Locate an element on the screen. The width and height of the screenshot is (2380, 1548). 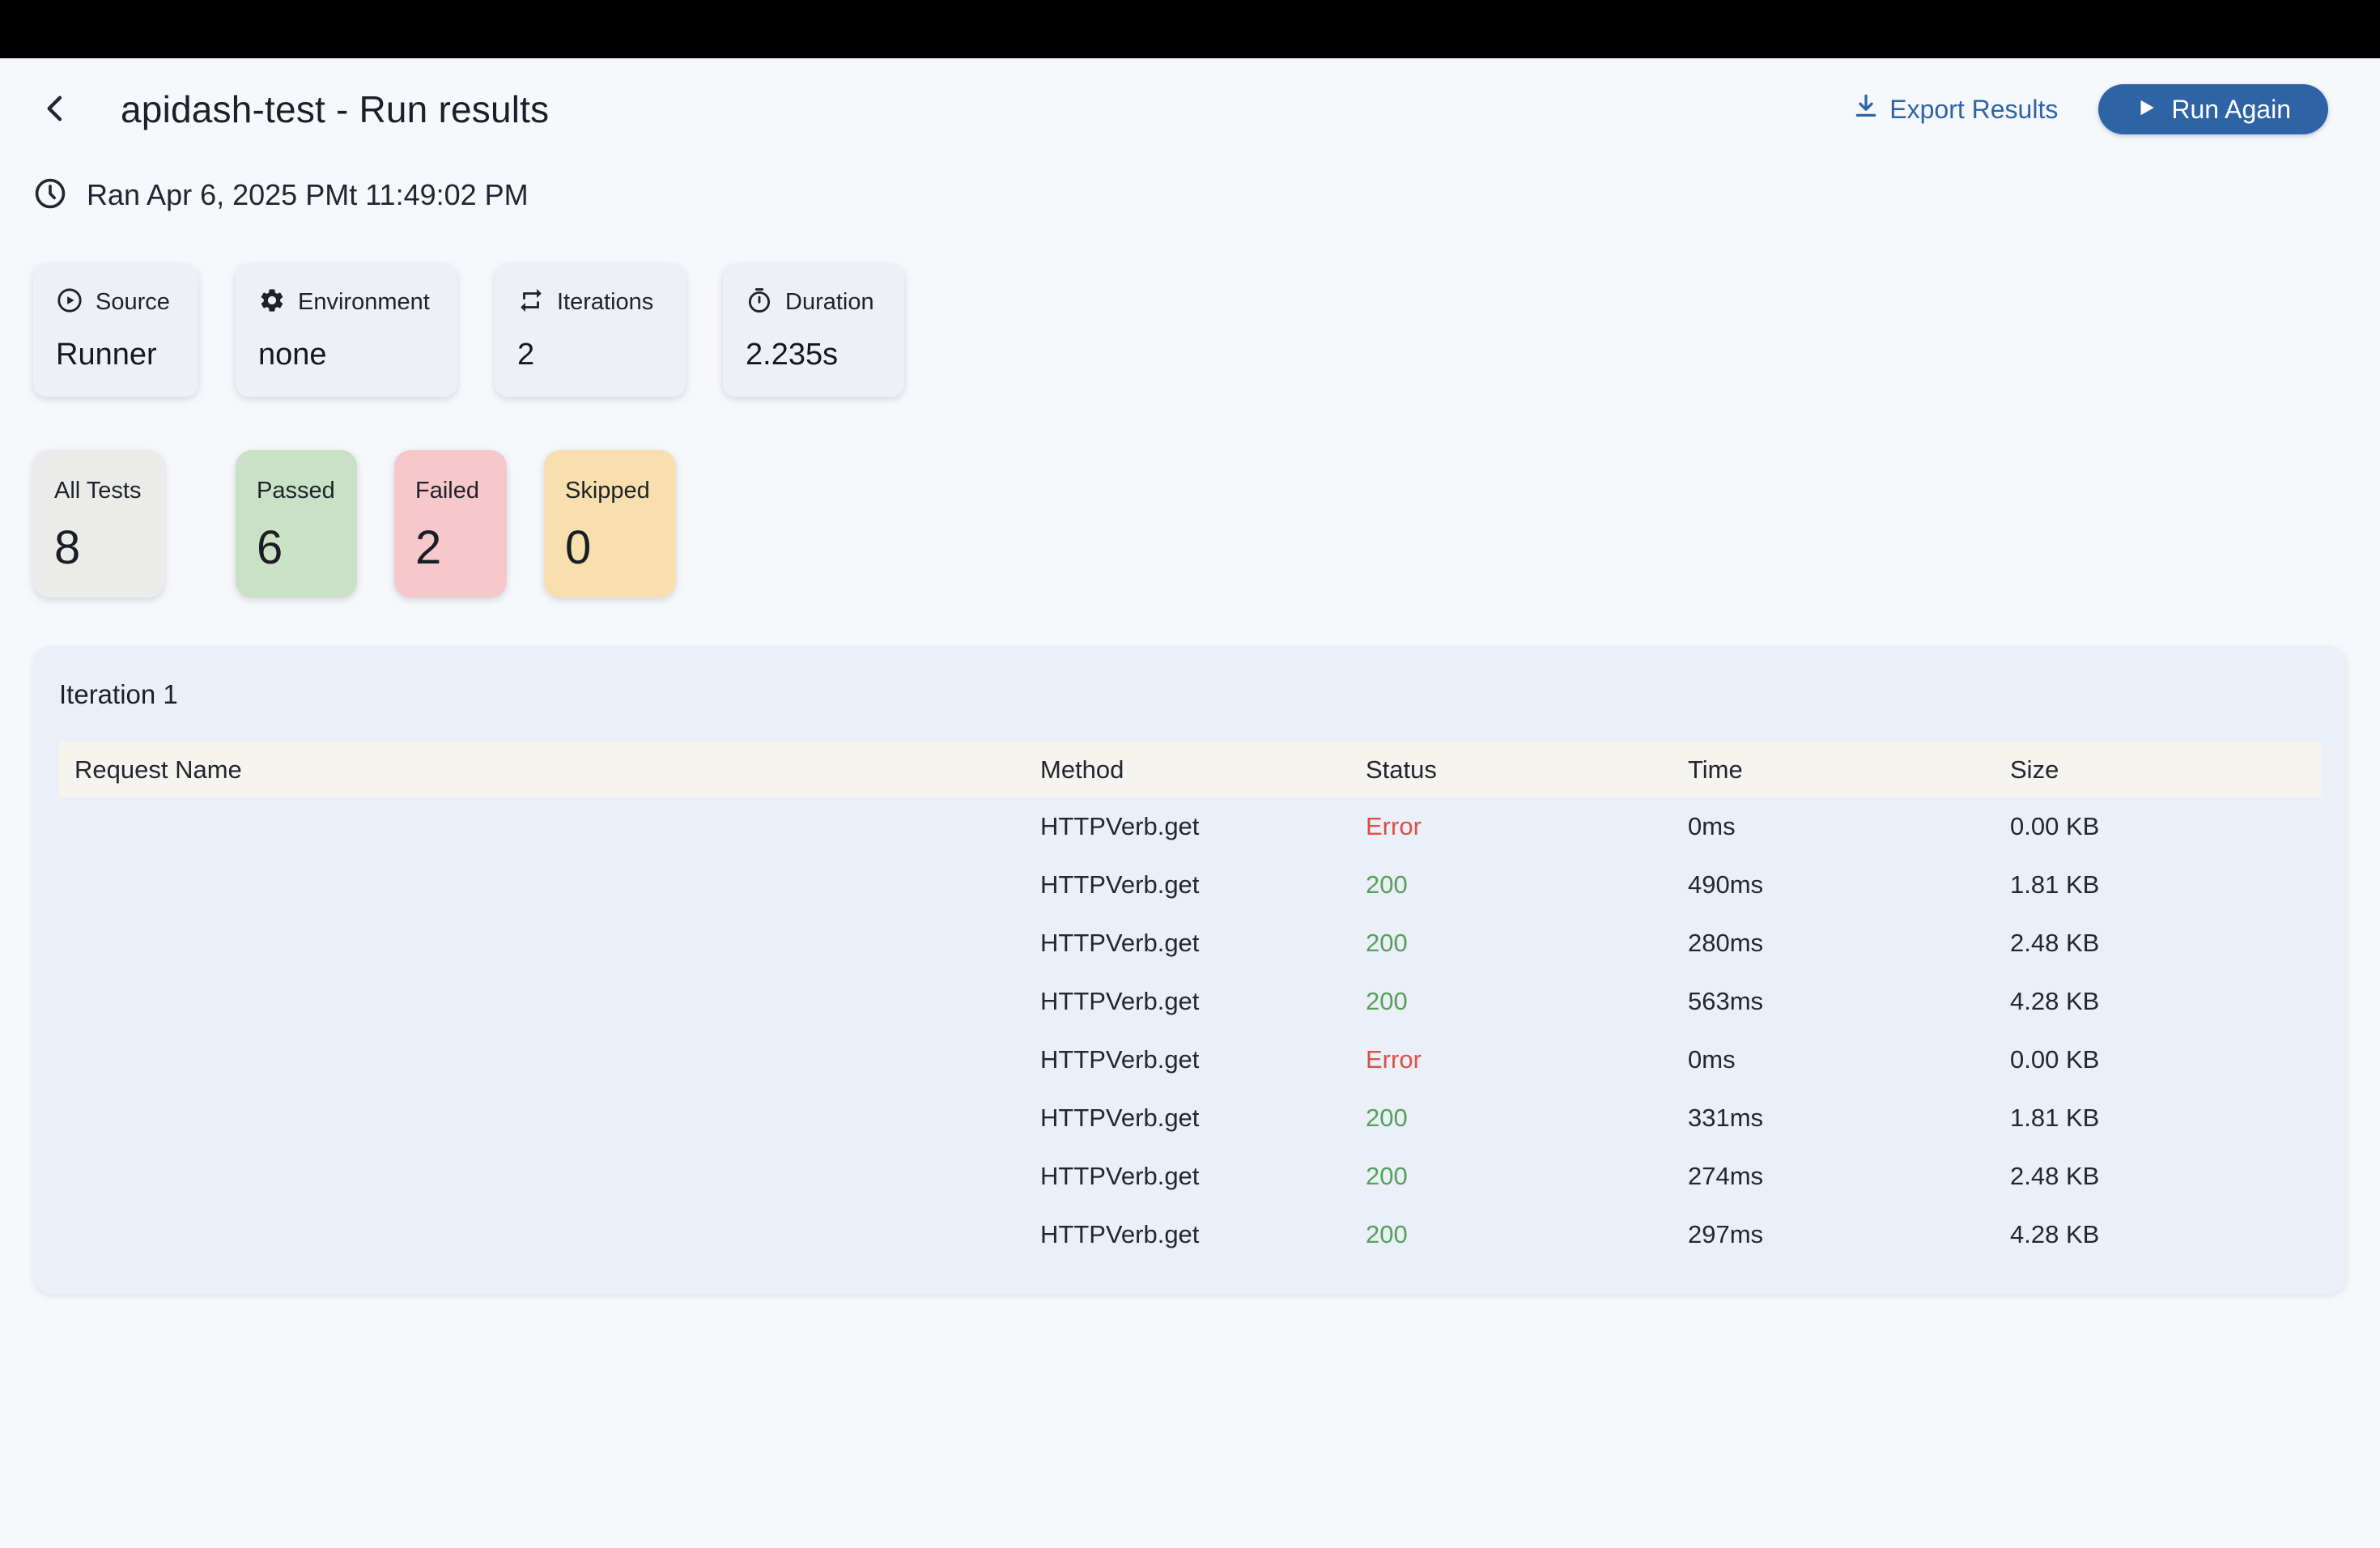
table-row: HTTPVerb.get 200 331ms 1.81 KB is located at coordinates (1190, 1118).